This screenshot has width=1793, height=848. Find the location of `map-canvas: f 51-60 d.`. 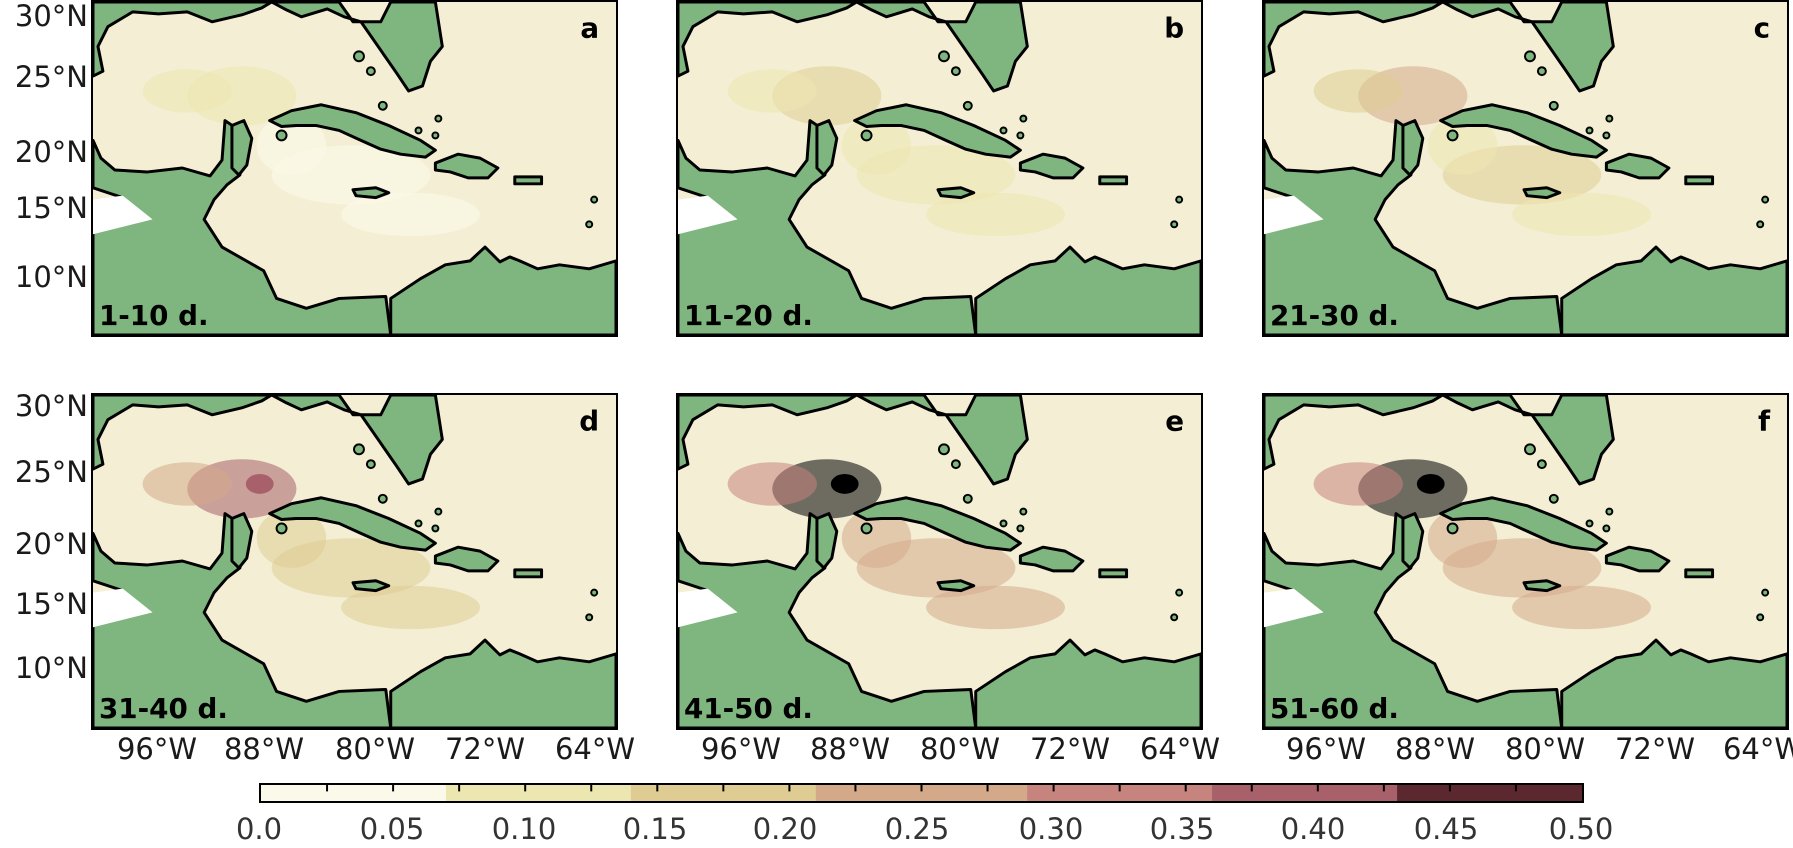

map-canvas: f 51-60 d. is located at coordinates (1525, 561).